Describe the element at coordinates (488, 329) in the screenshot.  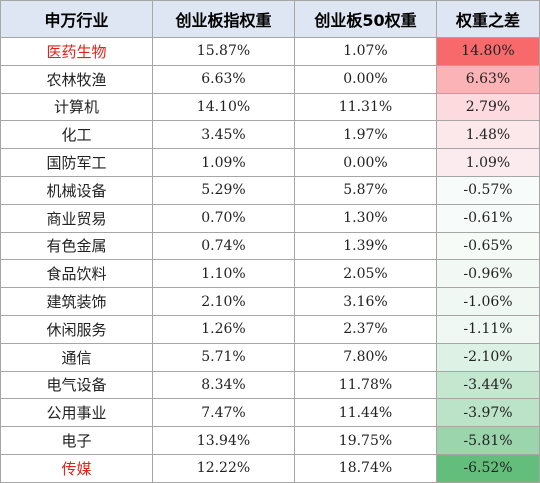
I see `weight-difference-cell: -1.11%` at that location.